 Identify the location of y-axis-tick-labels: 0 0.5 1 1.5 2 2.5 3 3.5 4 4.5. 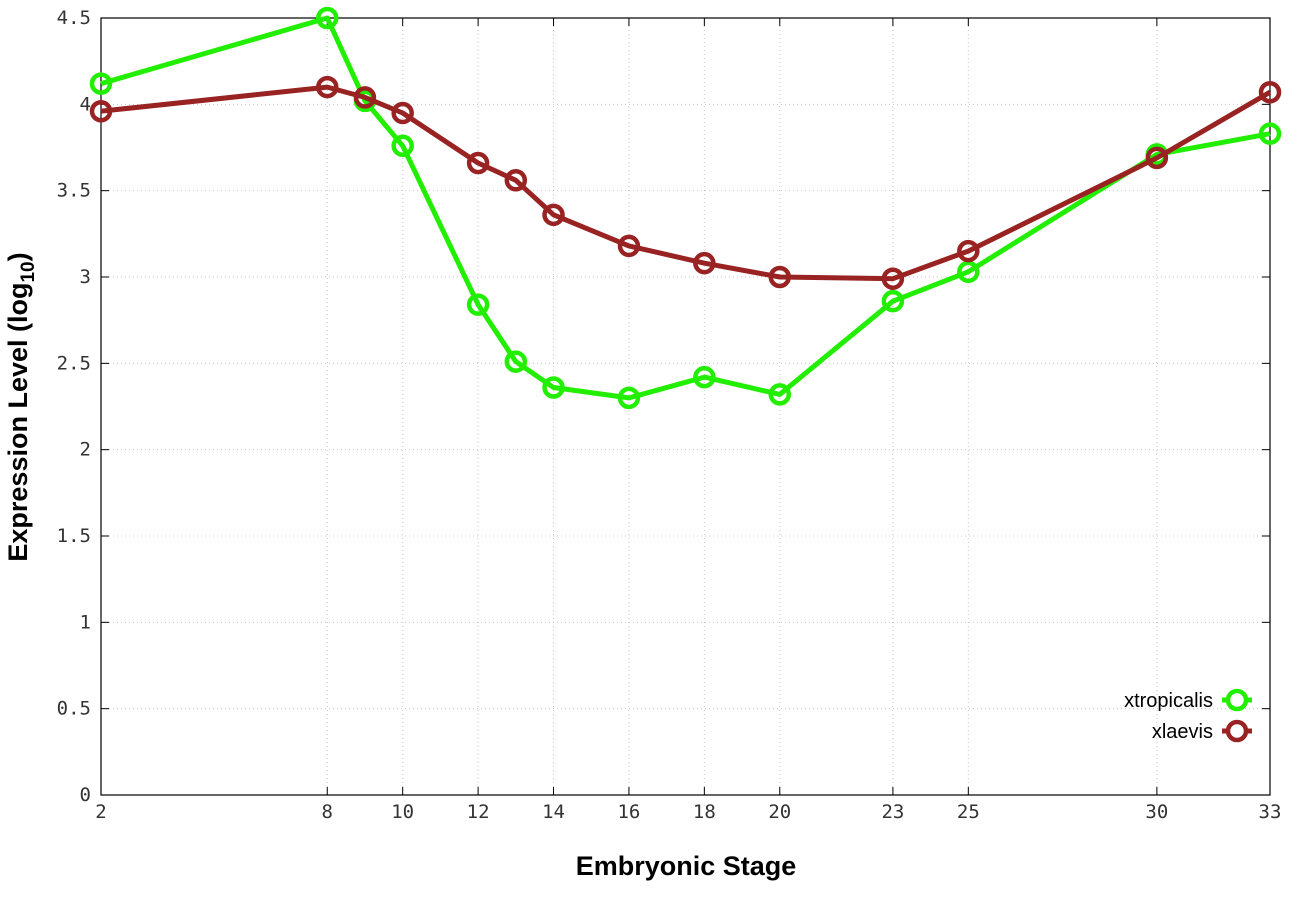
(74, 406).